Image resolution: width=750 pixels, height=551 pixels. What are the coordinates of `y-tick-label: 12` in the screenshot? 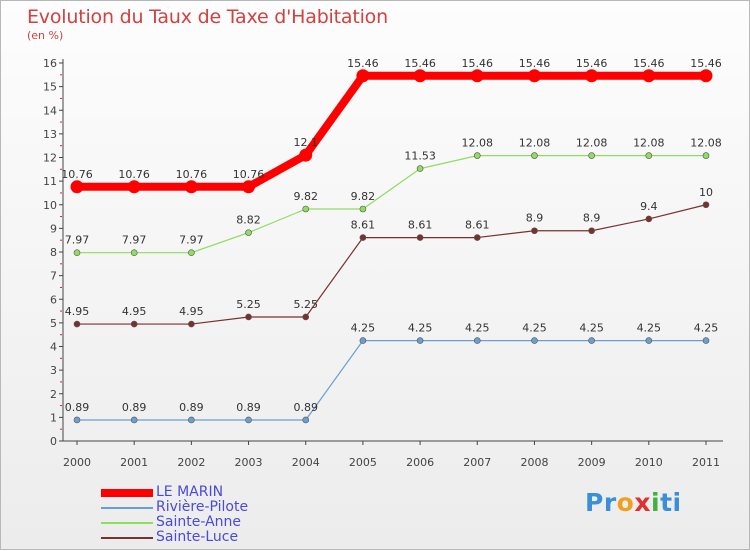 It's located at (50, 158).